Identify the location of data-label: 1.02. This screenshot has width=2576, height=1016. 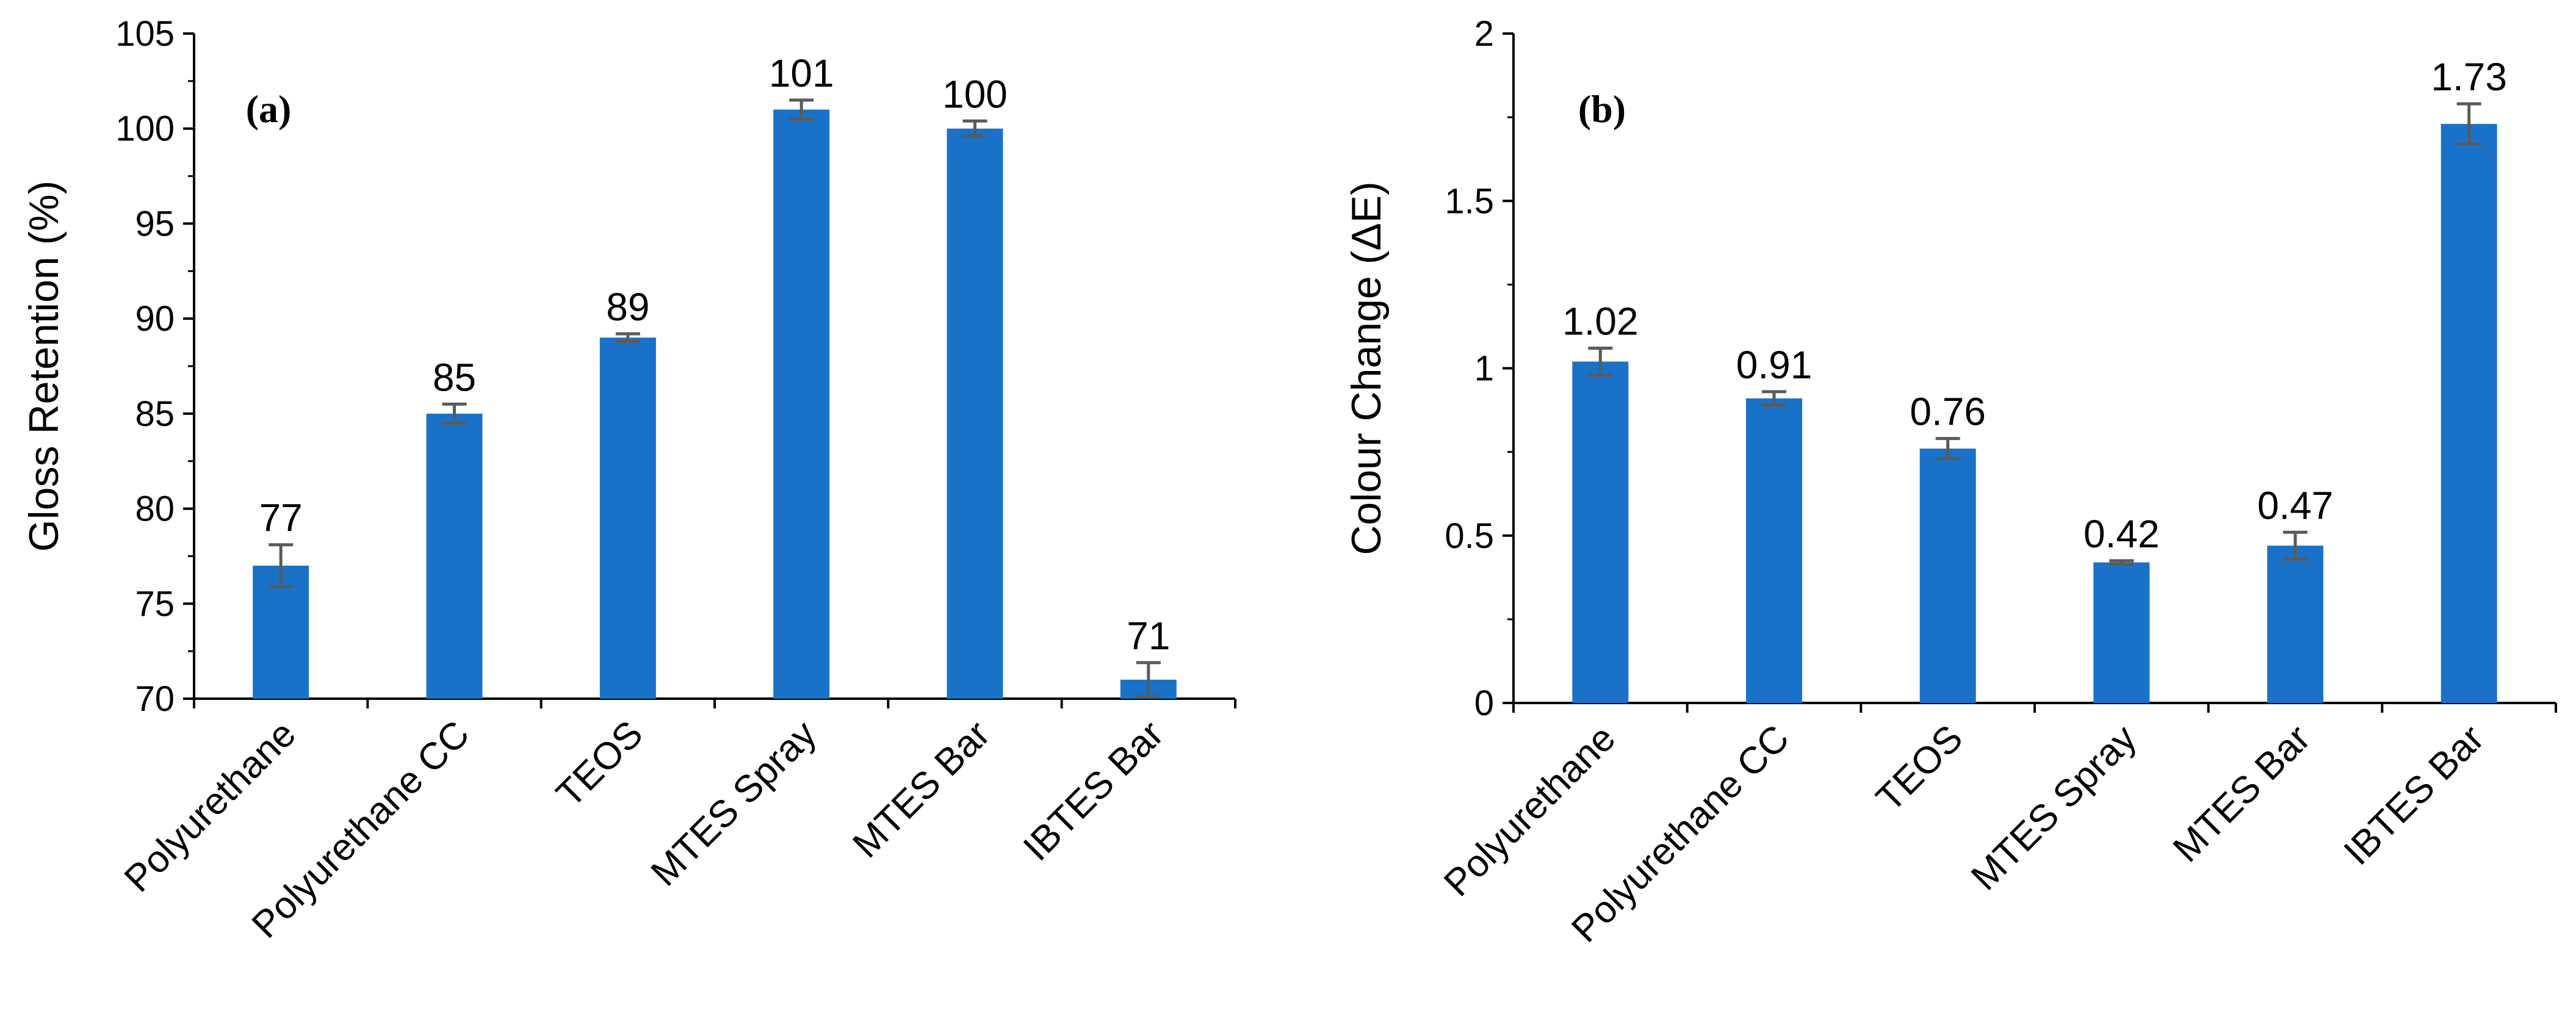
(1600, 322).